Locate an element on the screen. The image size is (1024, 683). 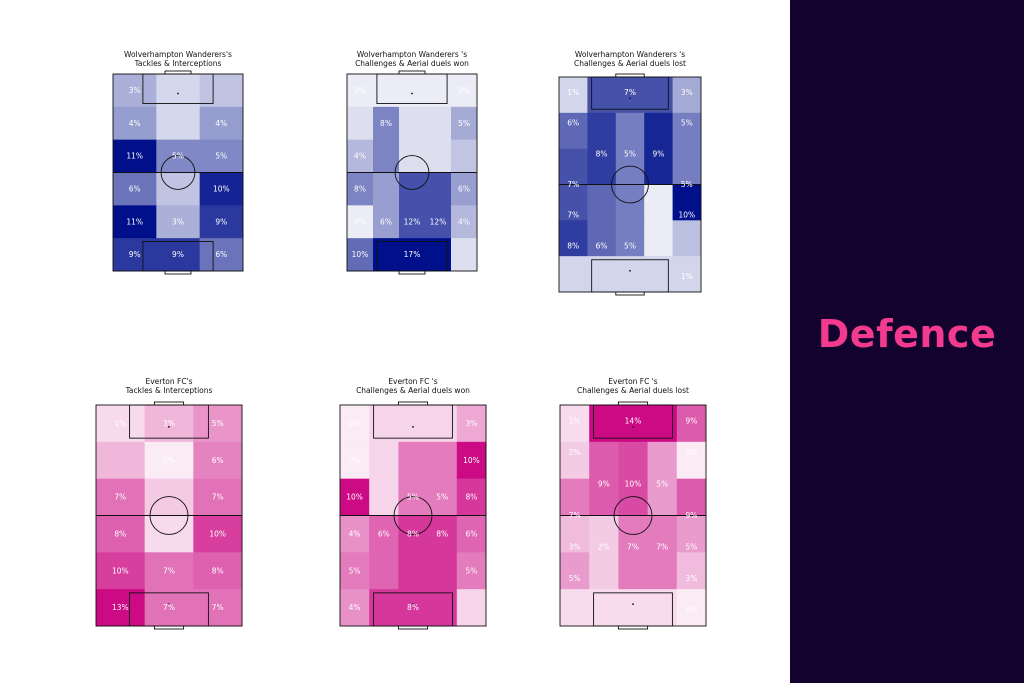
cell-label: 10% is located at coordinates (221, 188).